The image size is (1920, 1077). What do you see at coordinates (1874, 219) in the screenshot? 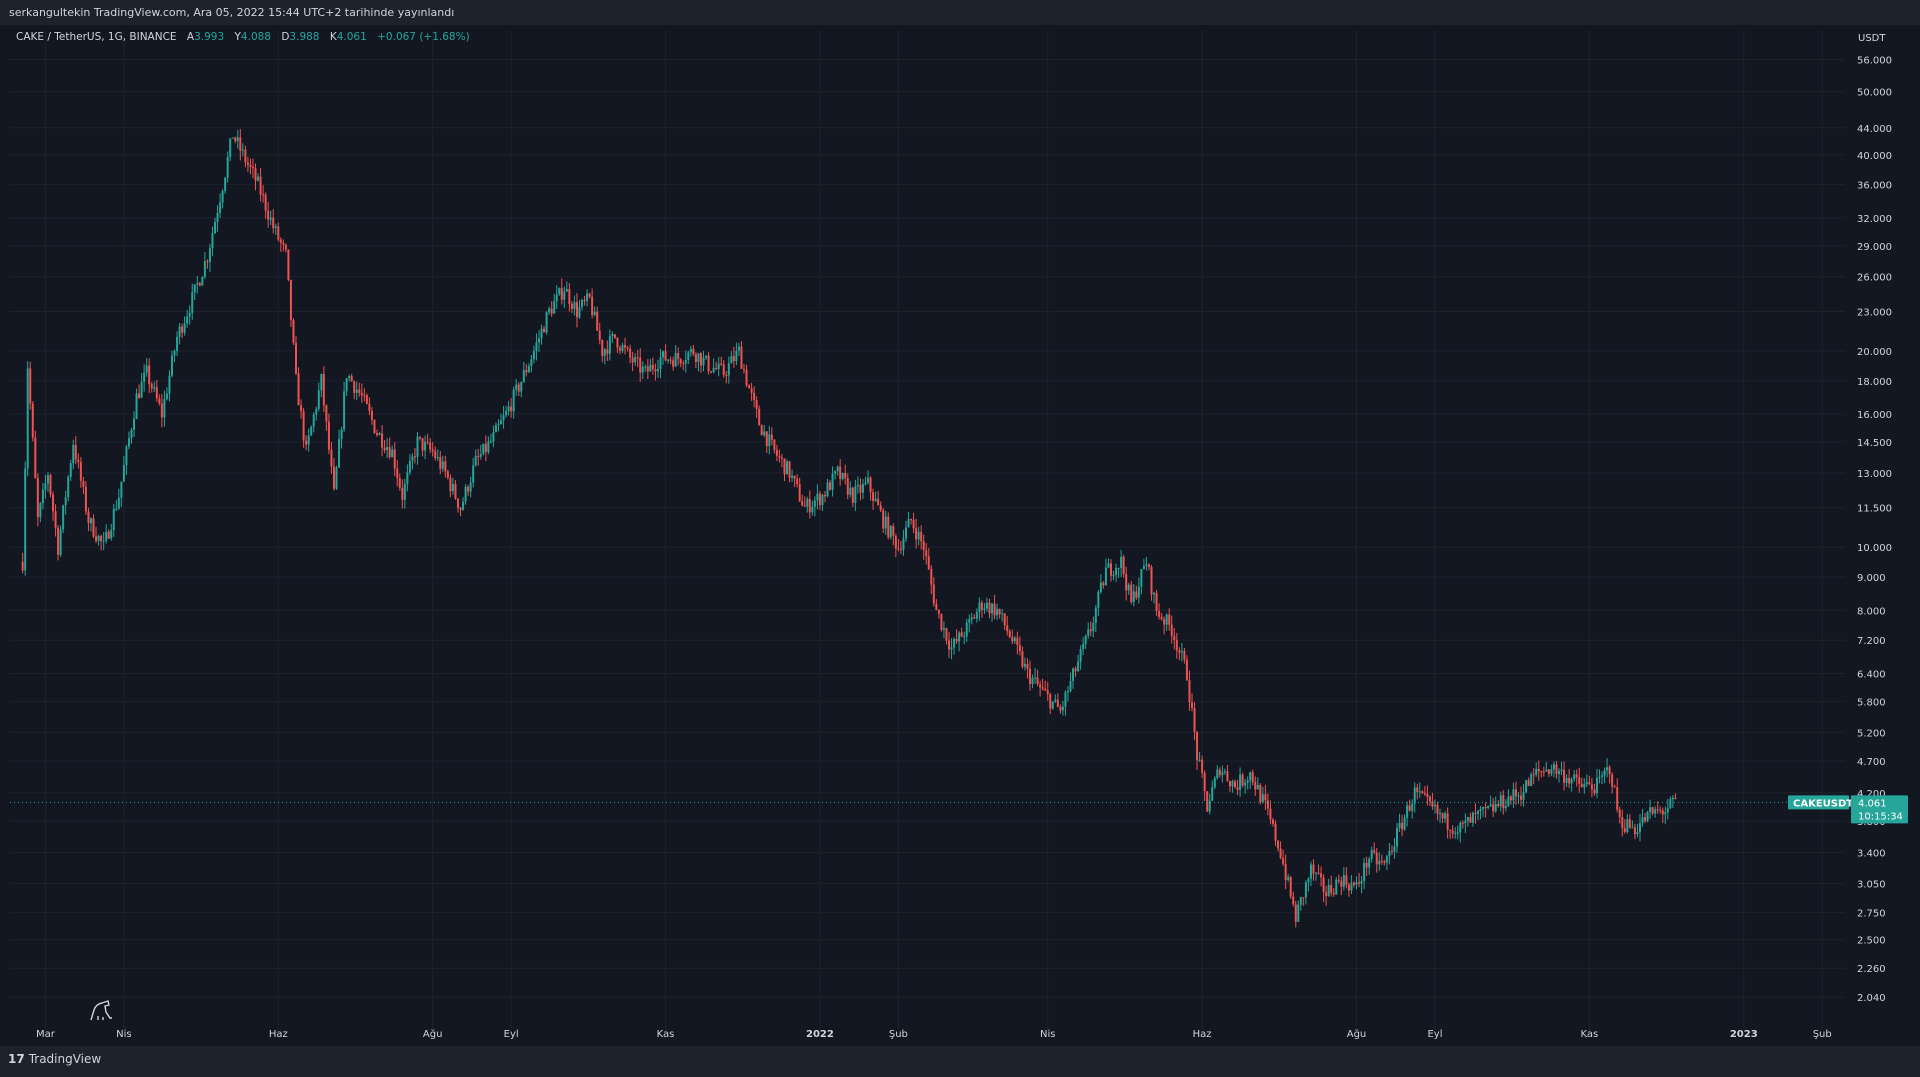
I see `y-tick-label: 32.000` at bounding box center [1874, 219].